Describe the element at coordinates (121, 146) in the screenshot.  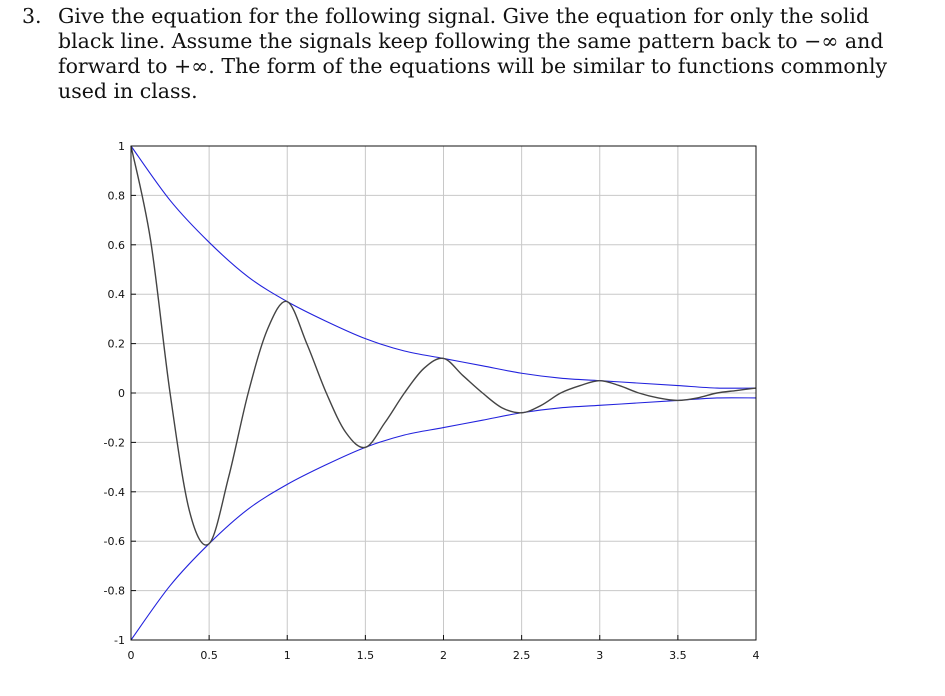
I see `y-tick-label: 1` at that location.